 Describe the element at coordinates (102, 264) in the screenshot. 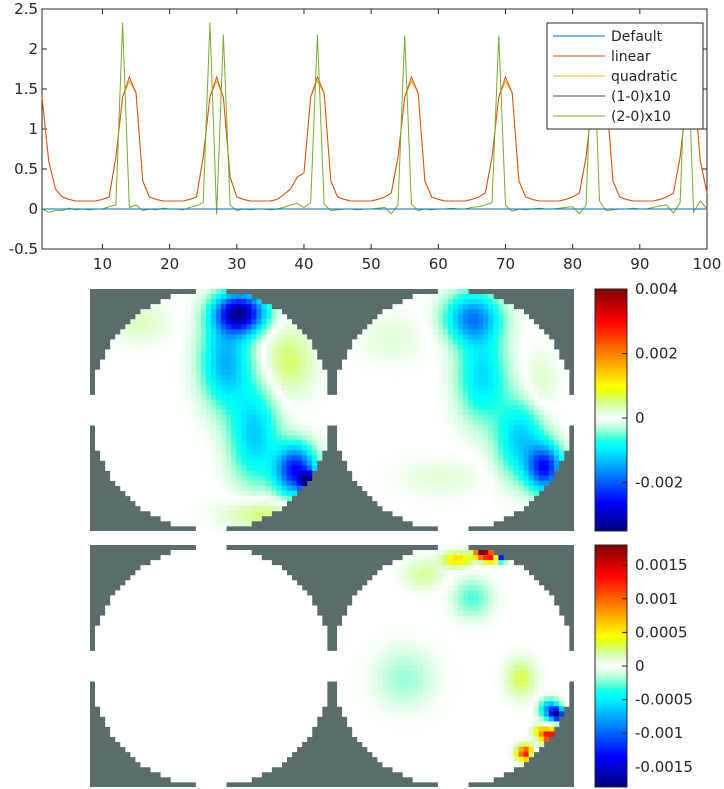

I see `x-tick-label: 10` at that location.